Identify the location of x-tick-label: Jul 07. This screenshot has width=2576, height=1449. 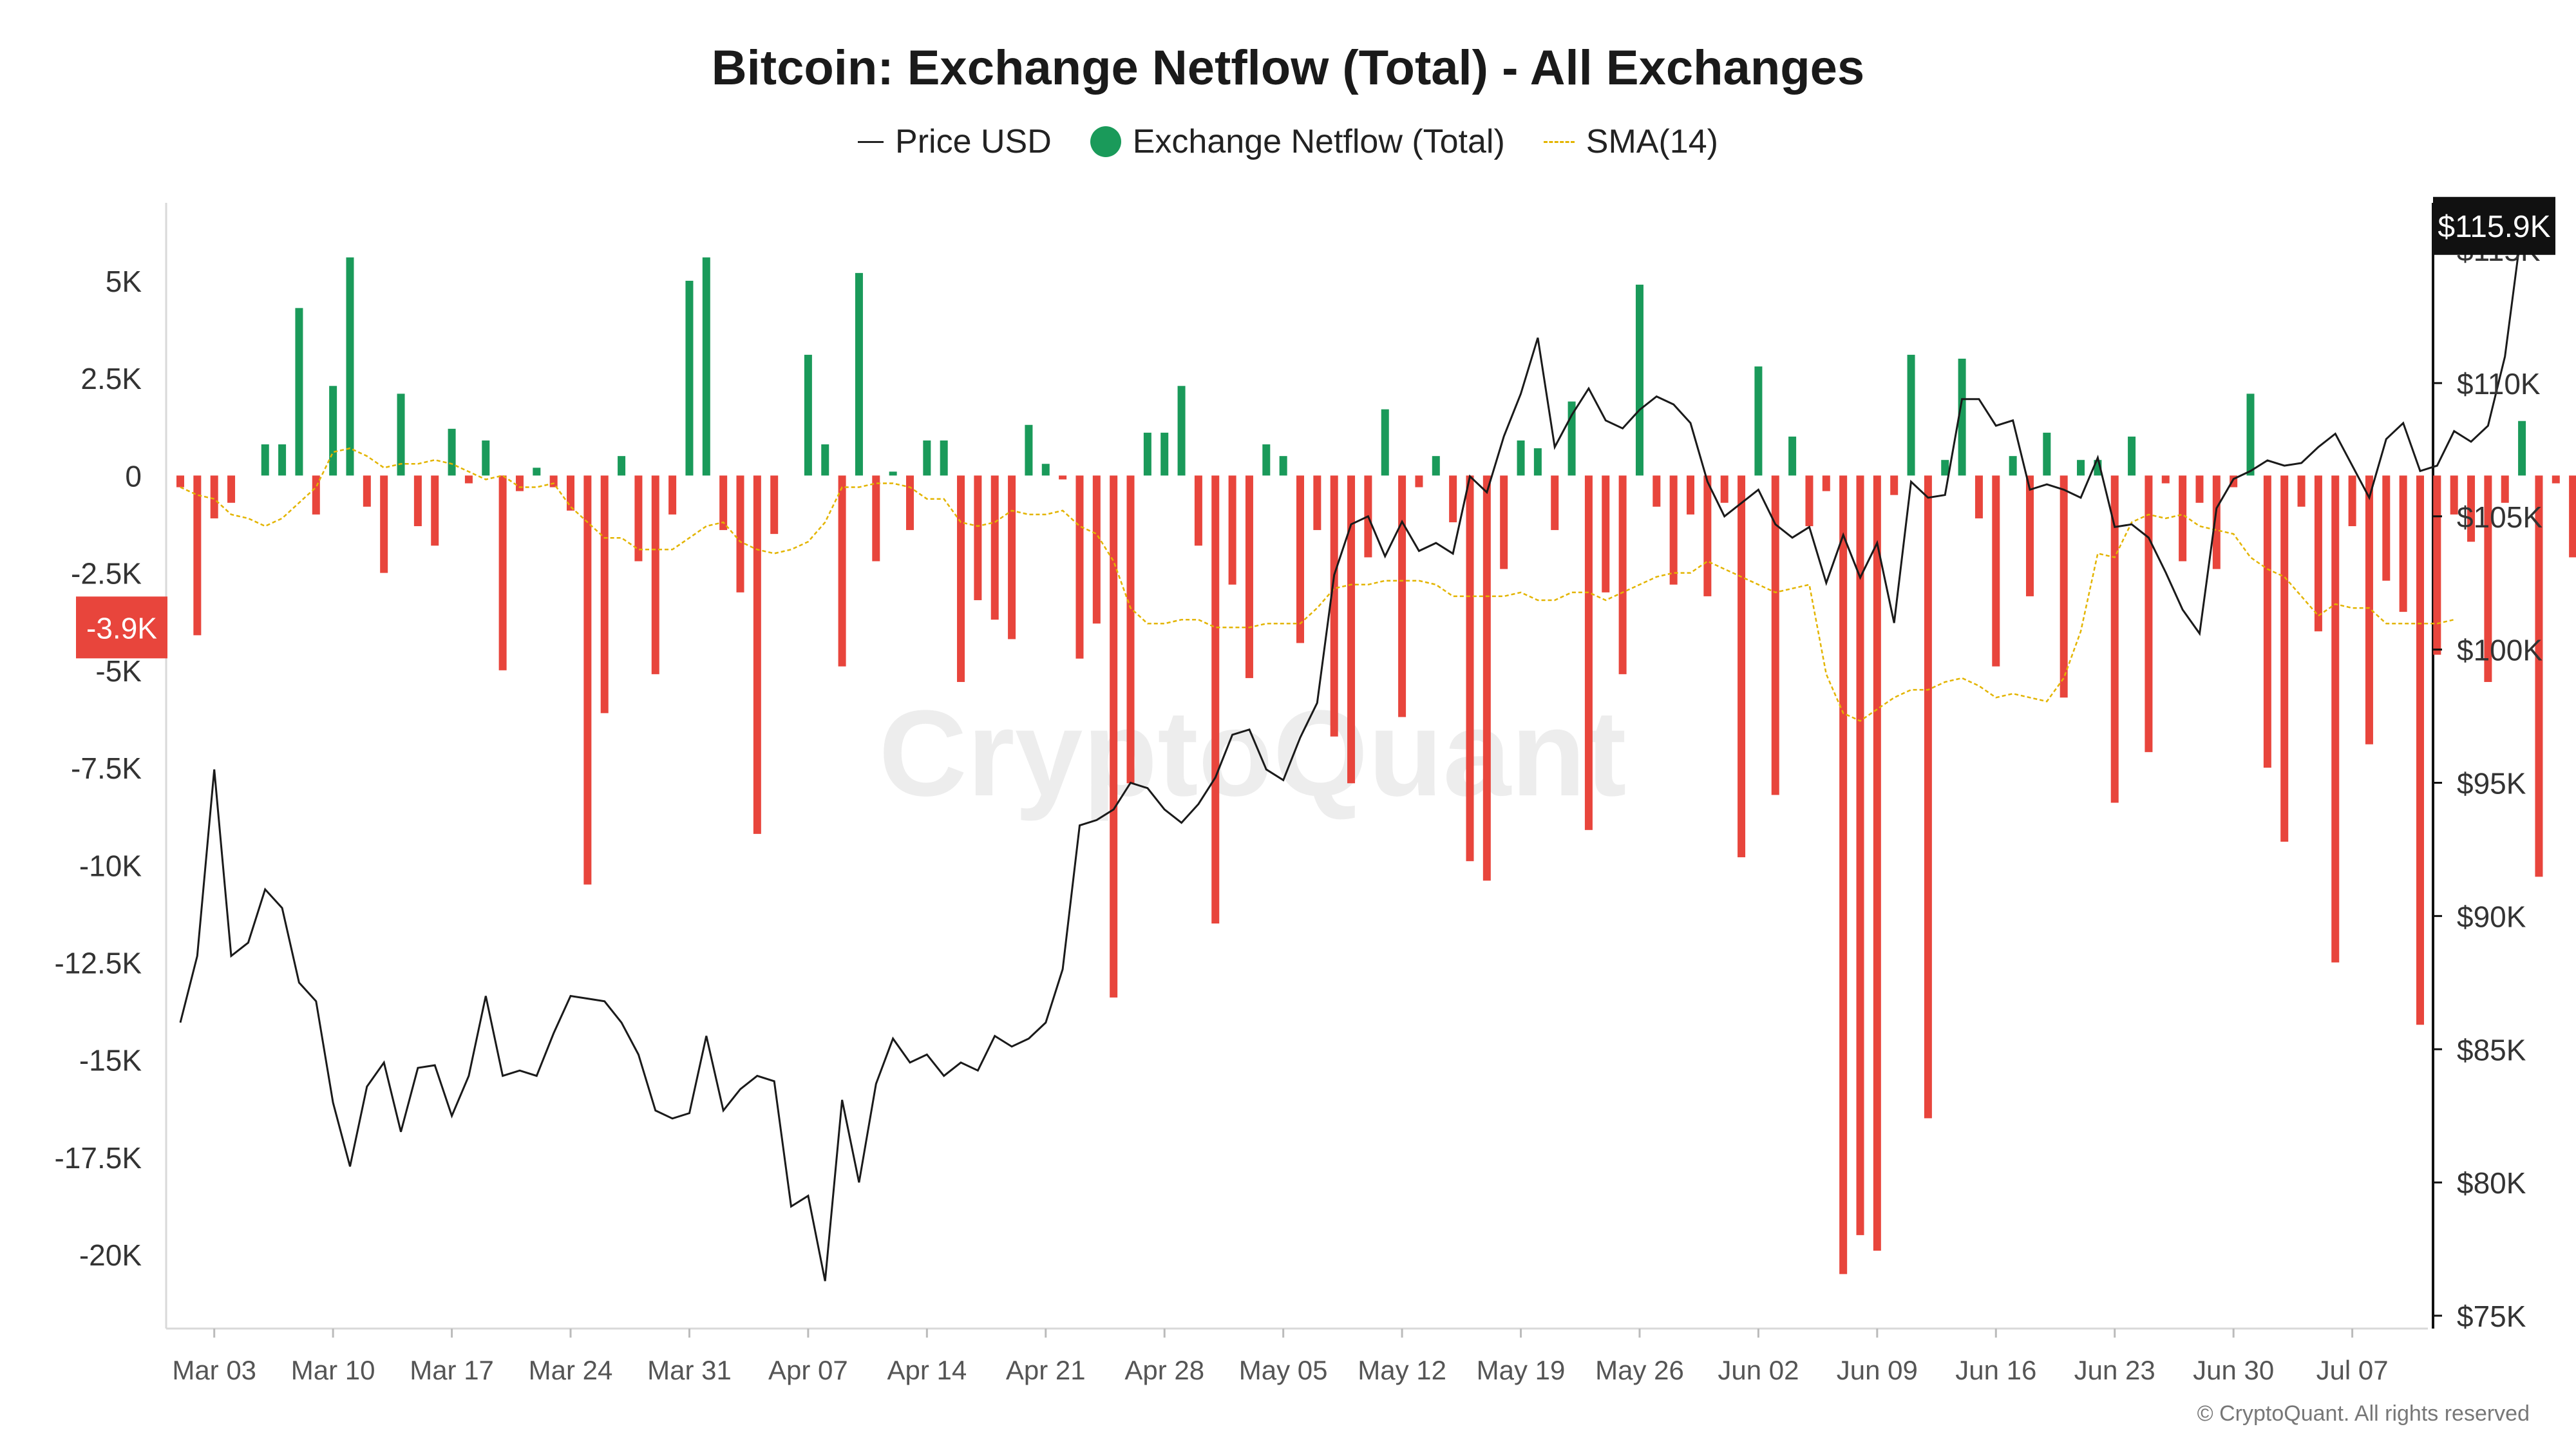
(2353, 1370).